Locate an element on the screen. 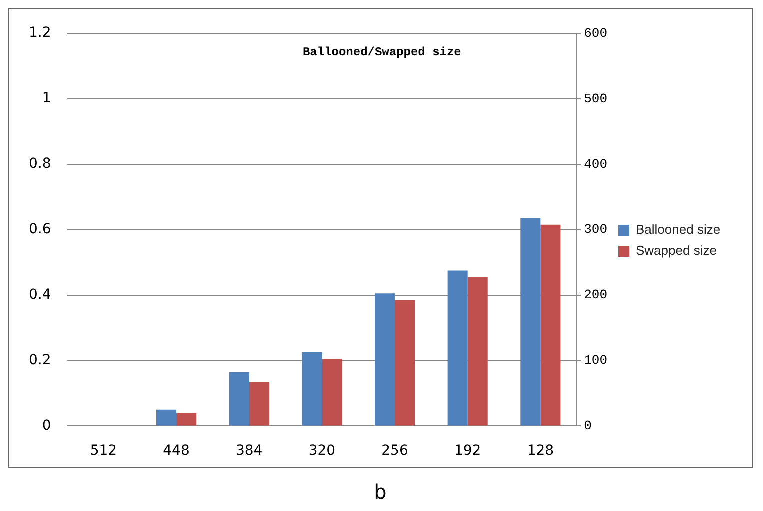 The image size is (763, 511). text: b is located at coordinates (380, 492).